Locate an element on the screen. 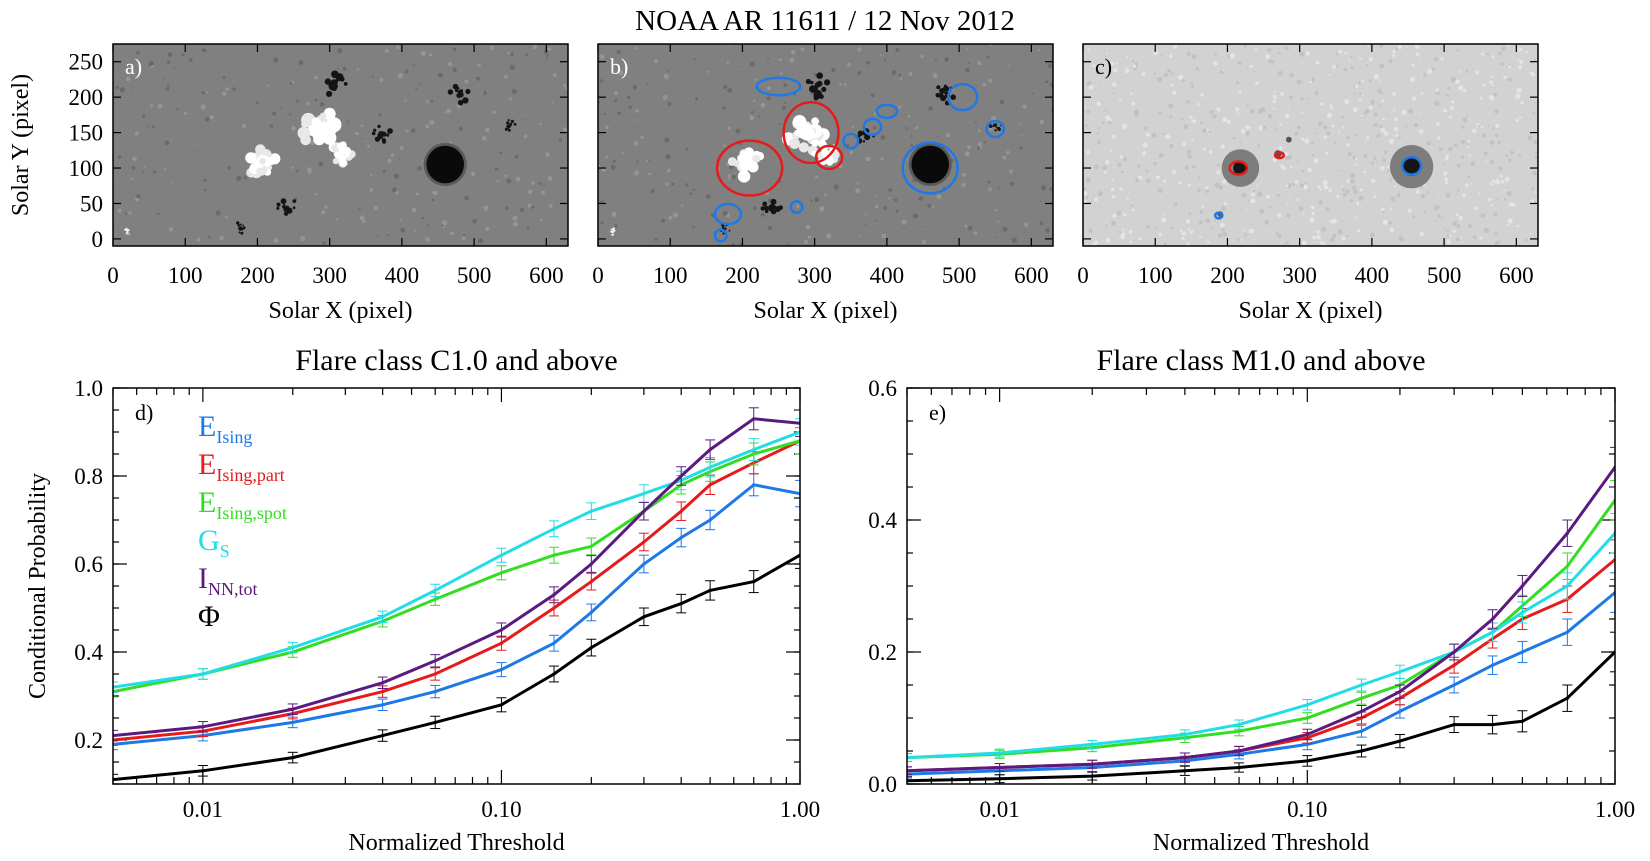 This screenshot has width=1650, height=861. panel-label: b) is located at coordinates (619, 66).